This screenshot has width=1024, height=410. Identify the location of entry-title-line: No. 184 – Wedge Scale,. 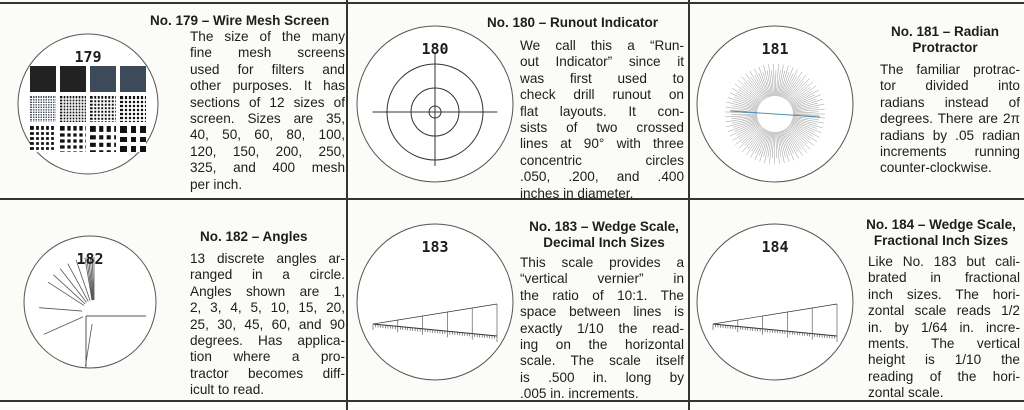
(941, 224).